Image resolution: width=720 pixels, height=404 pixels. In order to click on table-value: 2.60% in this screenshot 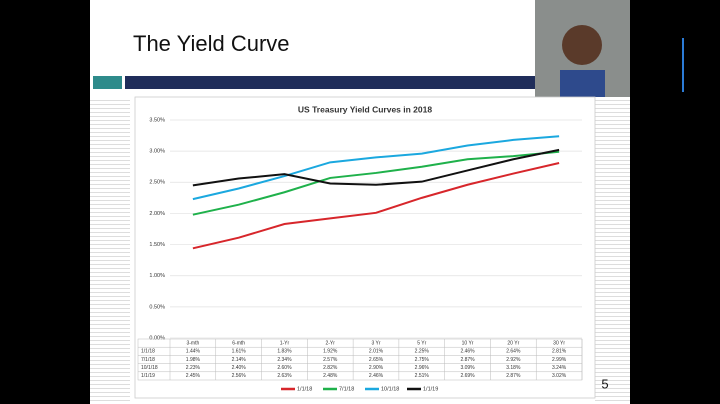, I will do `click(284, 368)`.